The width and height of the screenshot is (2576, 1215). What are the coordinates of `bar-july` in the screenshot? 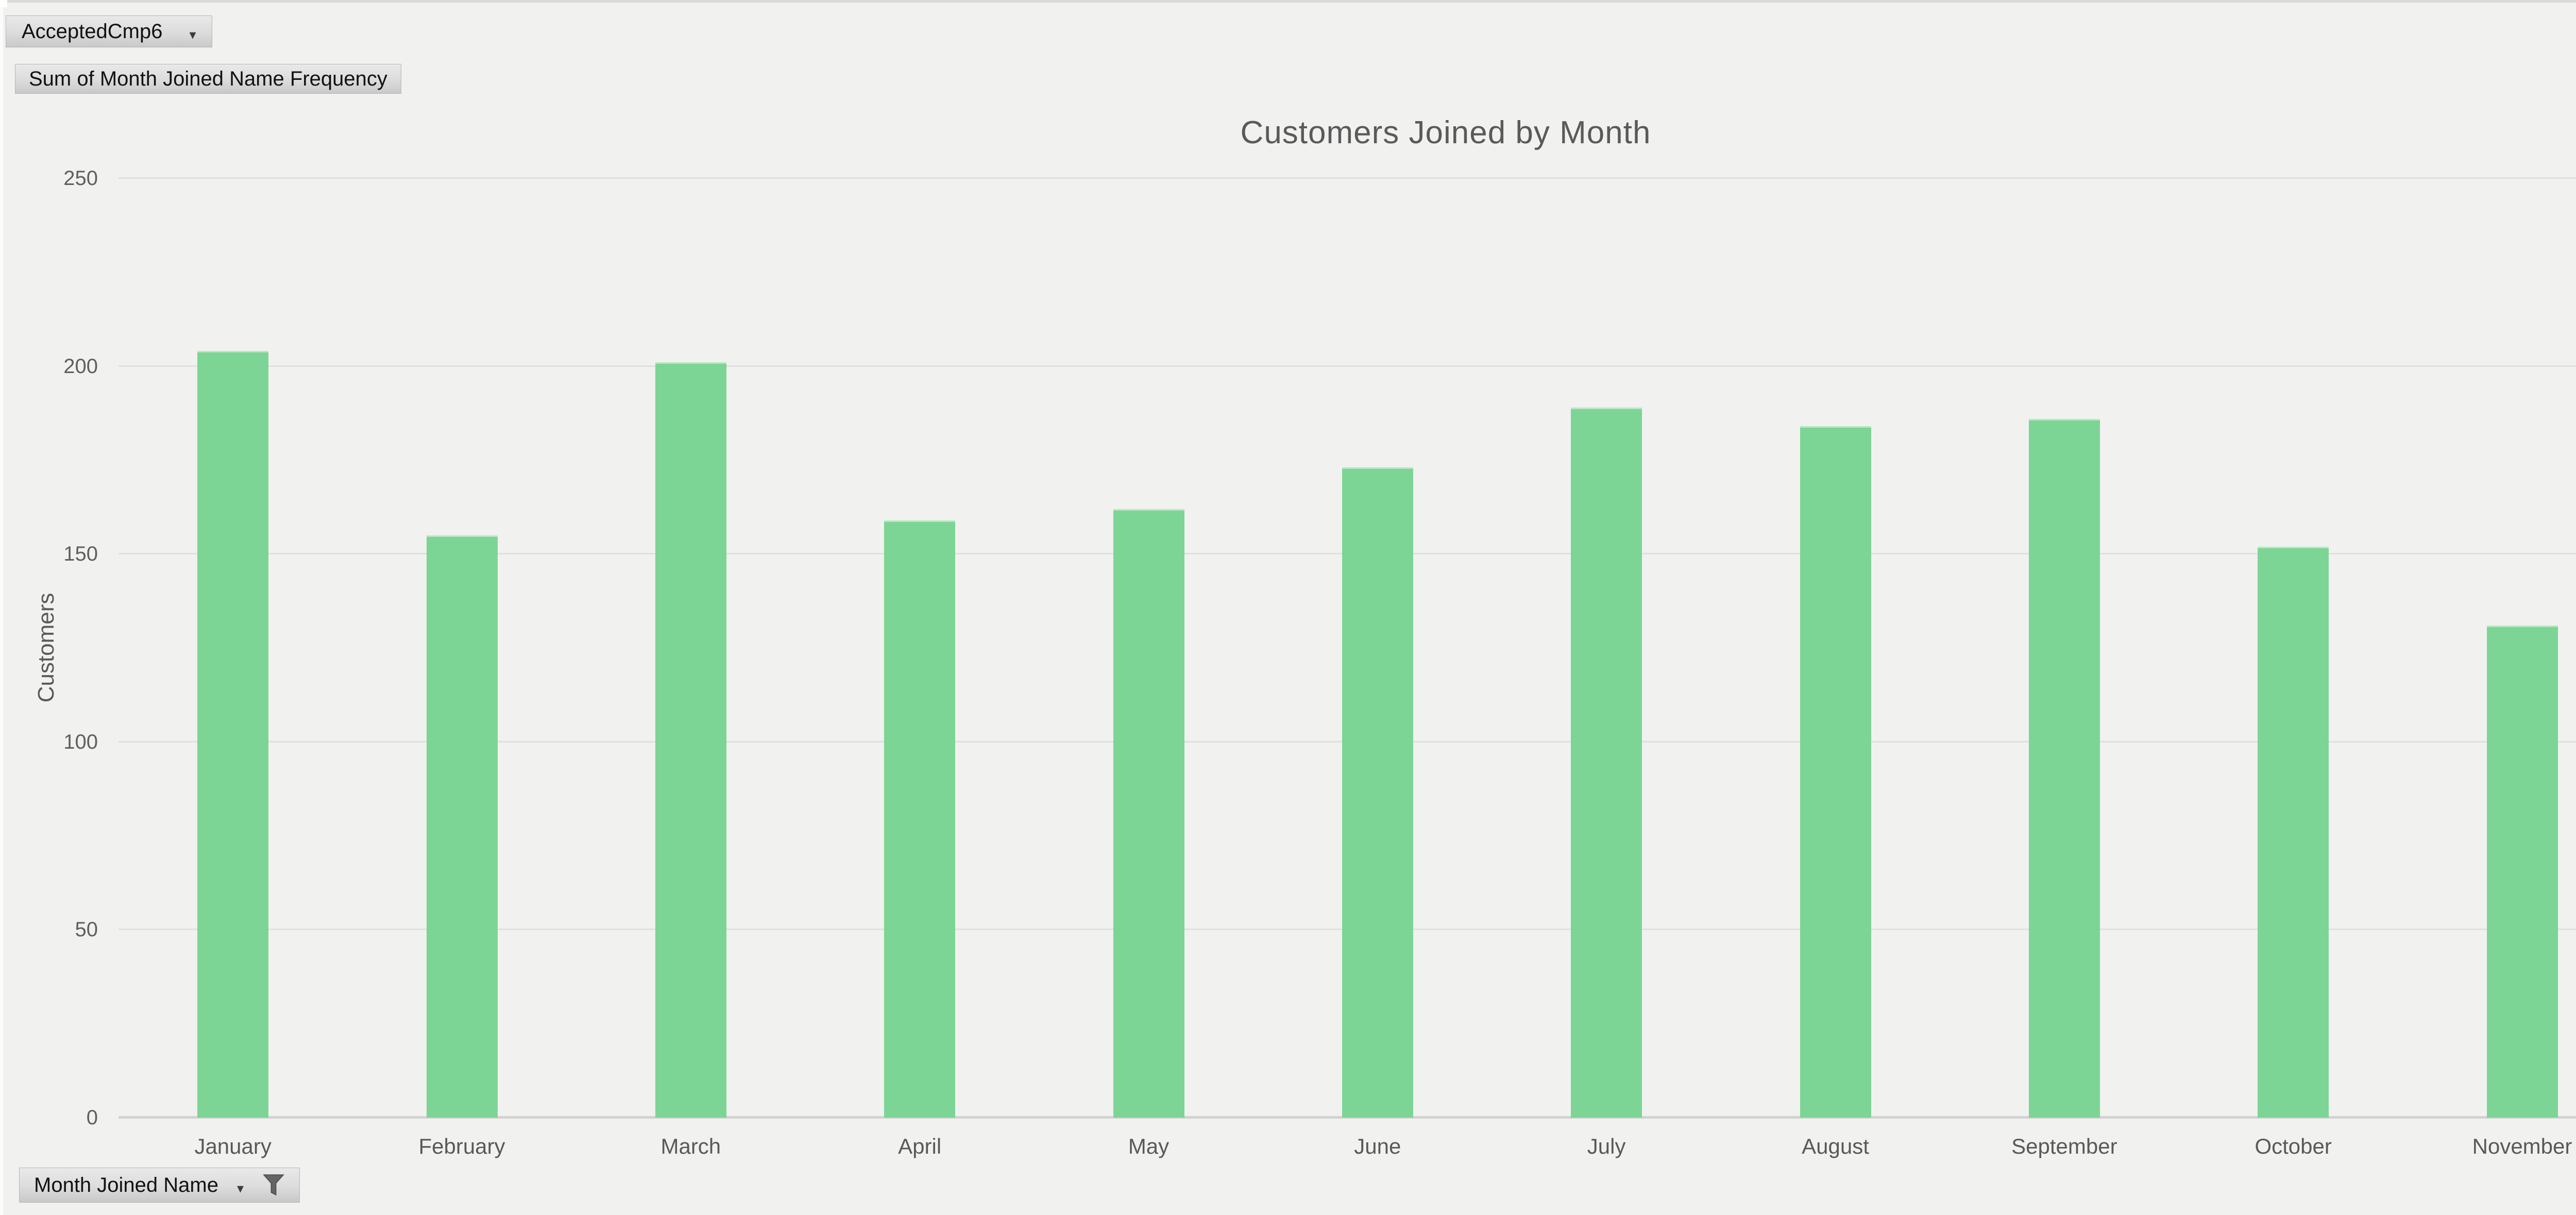 It's located at (1606, 762).